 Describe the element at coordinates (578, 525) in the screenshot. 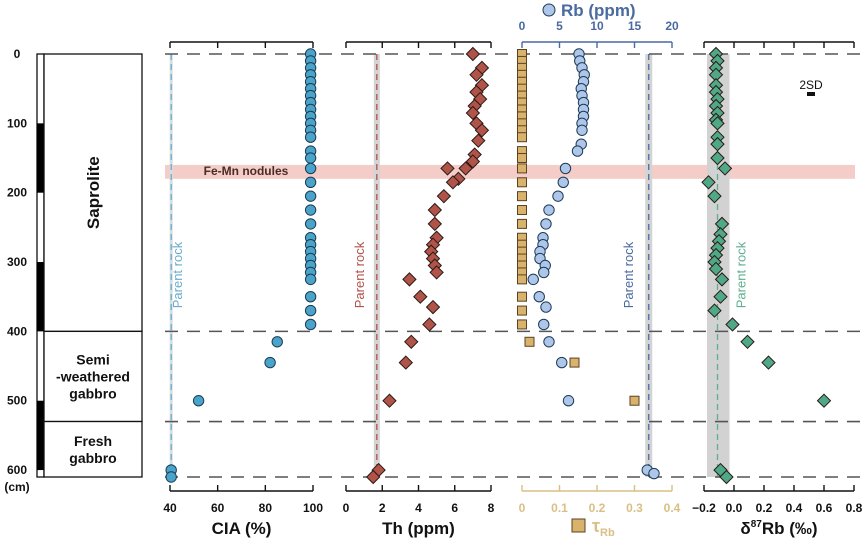

I see `tau-rb-legend-marker` at that location.